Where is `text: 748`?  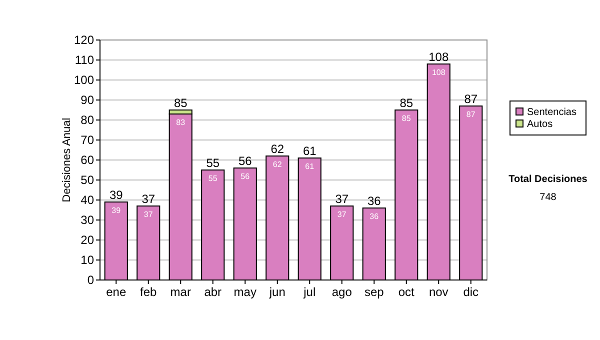
text: 748 is located at coordinates (548, 197).